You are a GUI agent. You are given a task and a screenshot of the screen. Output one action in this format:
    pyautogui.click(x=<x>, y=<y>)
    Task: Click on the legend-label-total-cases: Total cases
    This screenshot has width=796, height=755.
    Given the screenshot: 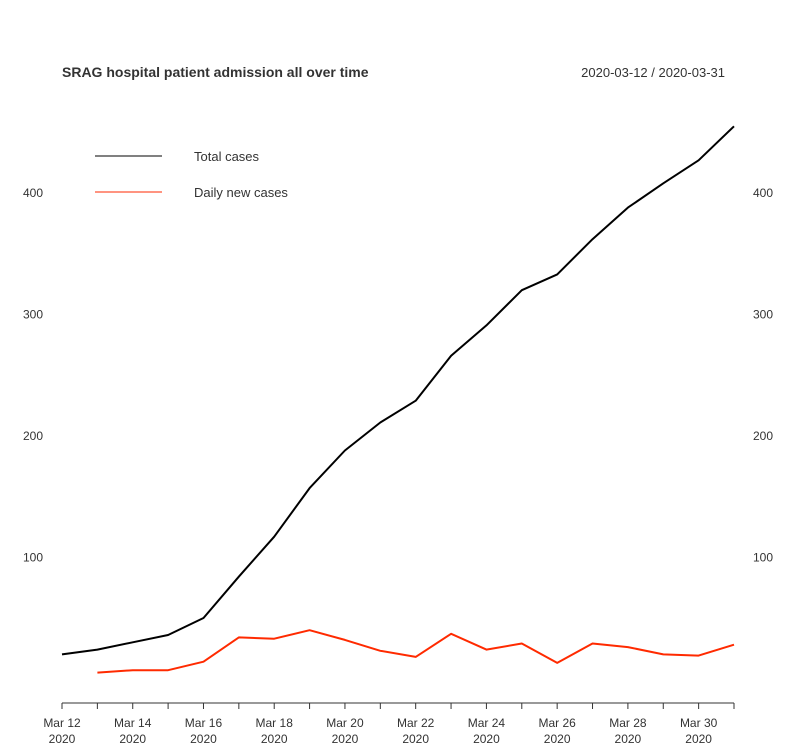 What is the action you would take?
    pyautogui.click(x=227, y=156)
    